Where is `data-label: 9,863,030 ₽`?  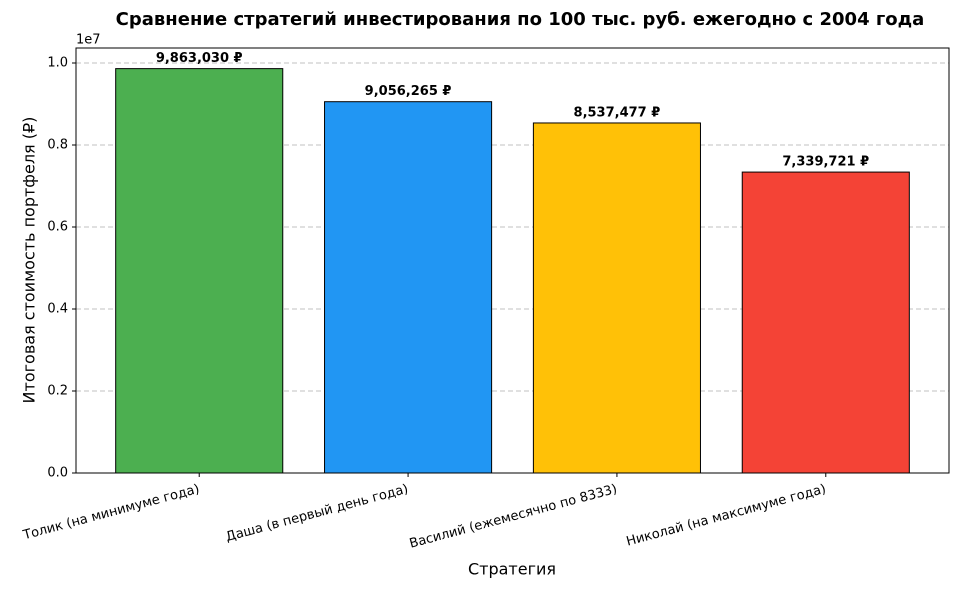 data-label: 9,863,030 ₽ is located at coordinates (199, 58).